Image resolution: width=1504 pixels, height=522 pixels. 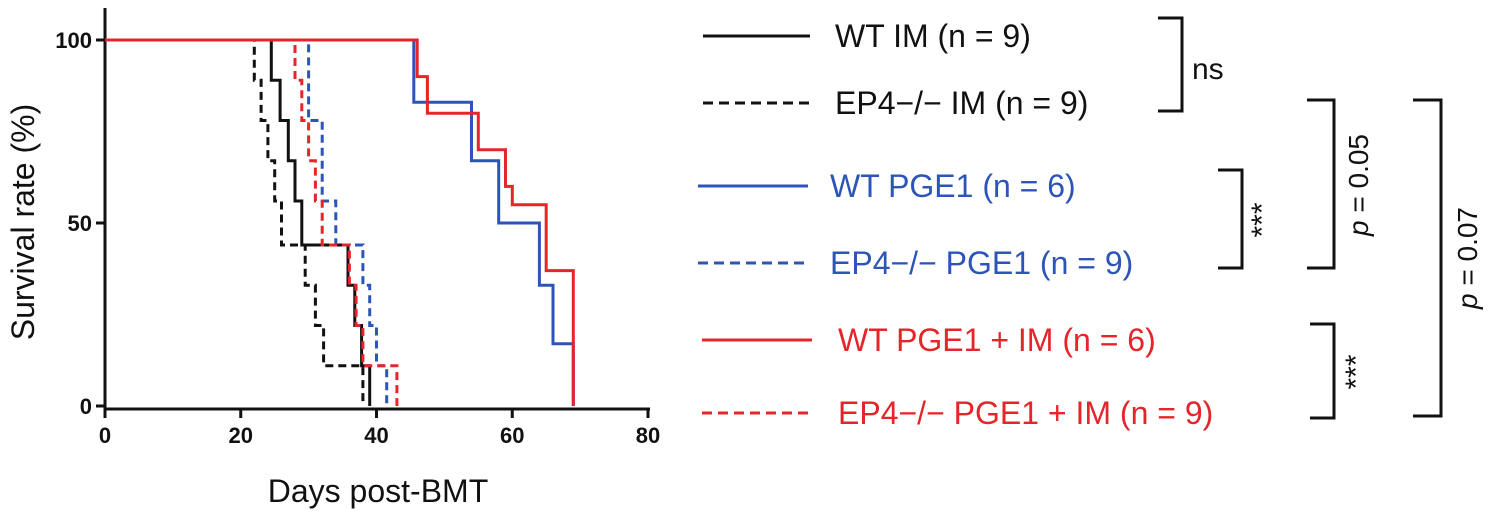 I want to click on legend-label-ep4-im: EP4−/− IM (n = 9), so click(x=961, y=103).